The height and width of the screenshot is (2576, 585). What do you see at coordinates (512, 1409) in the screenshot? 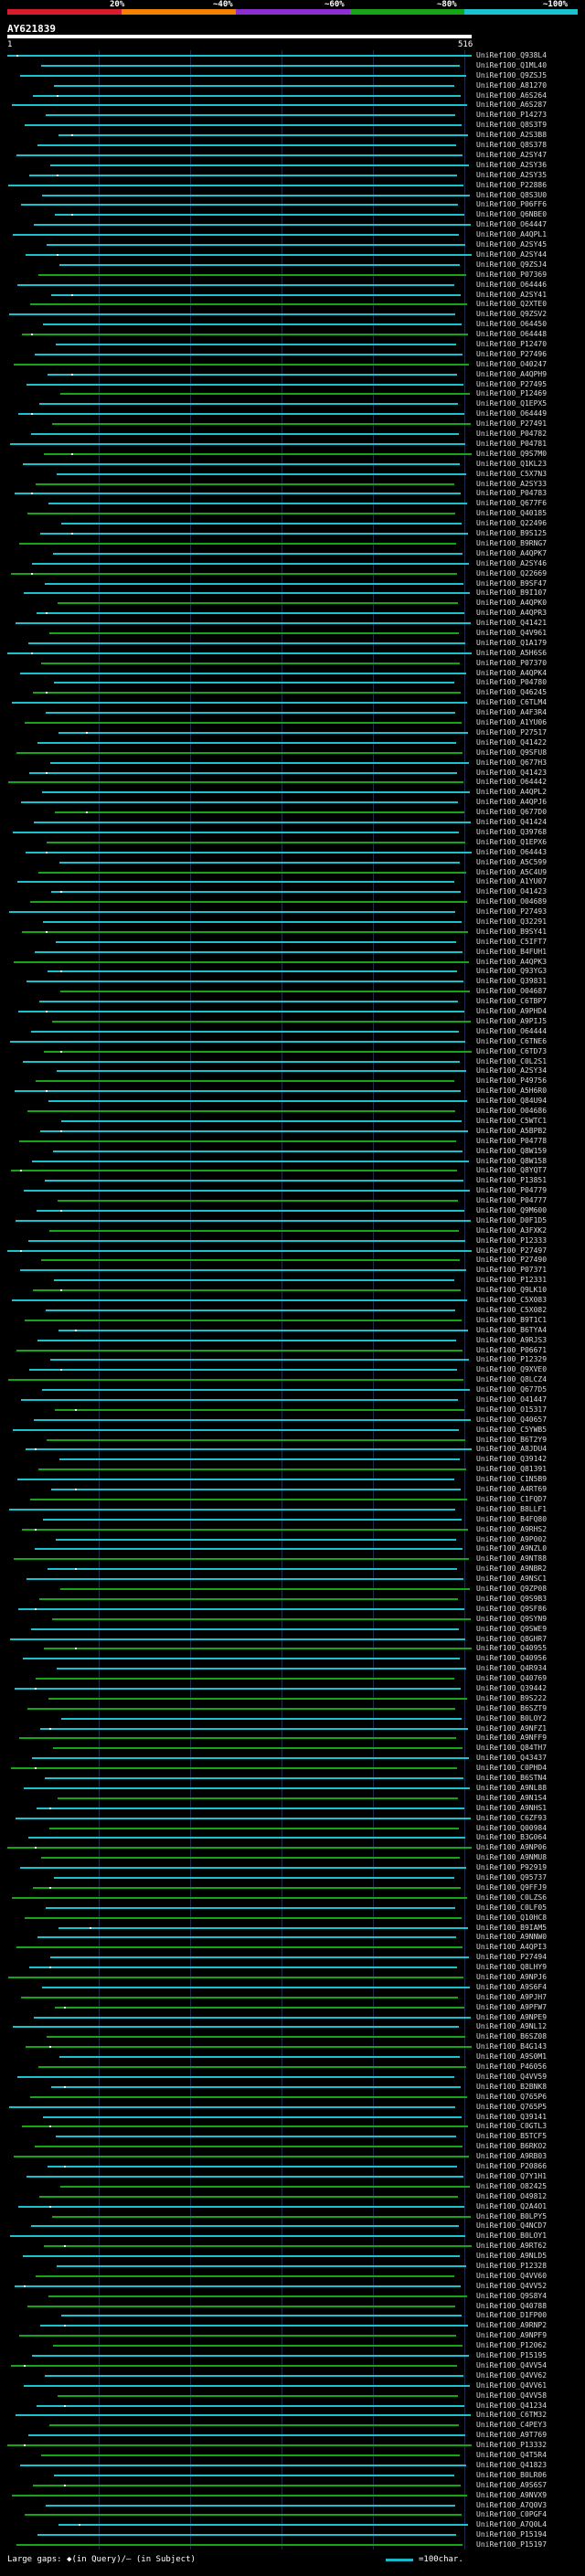
I see `hit-label: UniRef100_O15317` at bounding box center [512, 1409].